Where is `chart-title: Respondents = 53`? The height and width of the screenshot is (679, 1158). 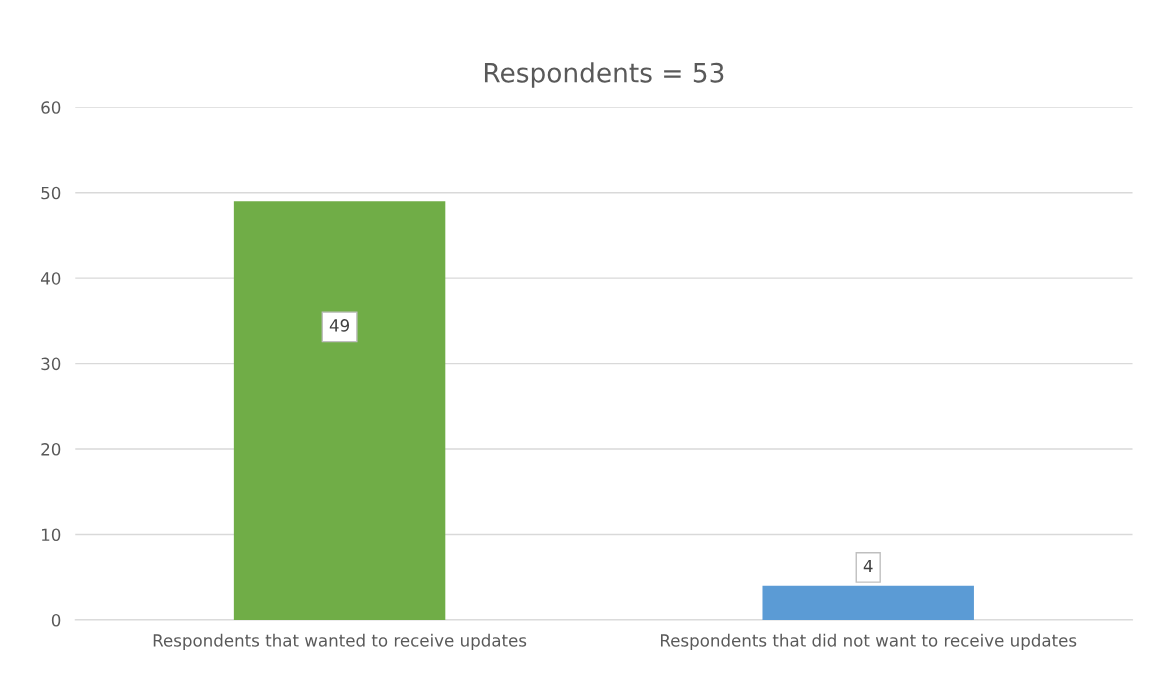 chart-title: Respondents = 53 is located at coordinates (604, 75).